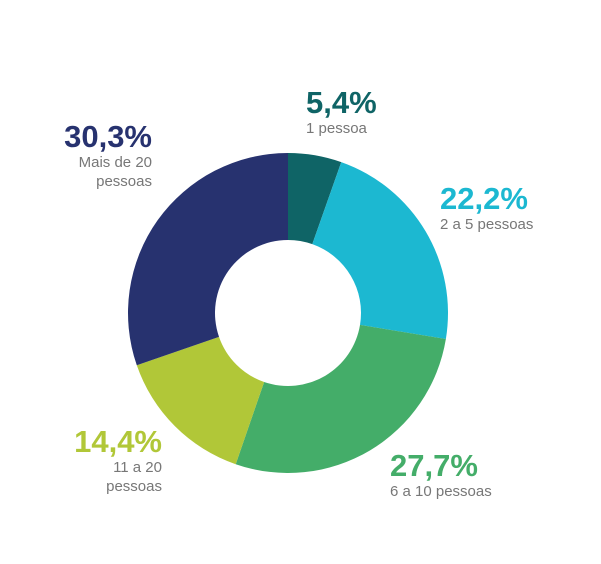  I want to click on data-label: 22,2% 2 a 5 pessoas, so click(520, 208).